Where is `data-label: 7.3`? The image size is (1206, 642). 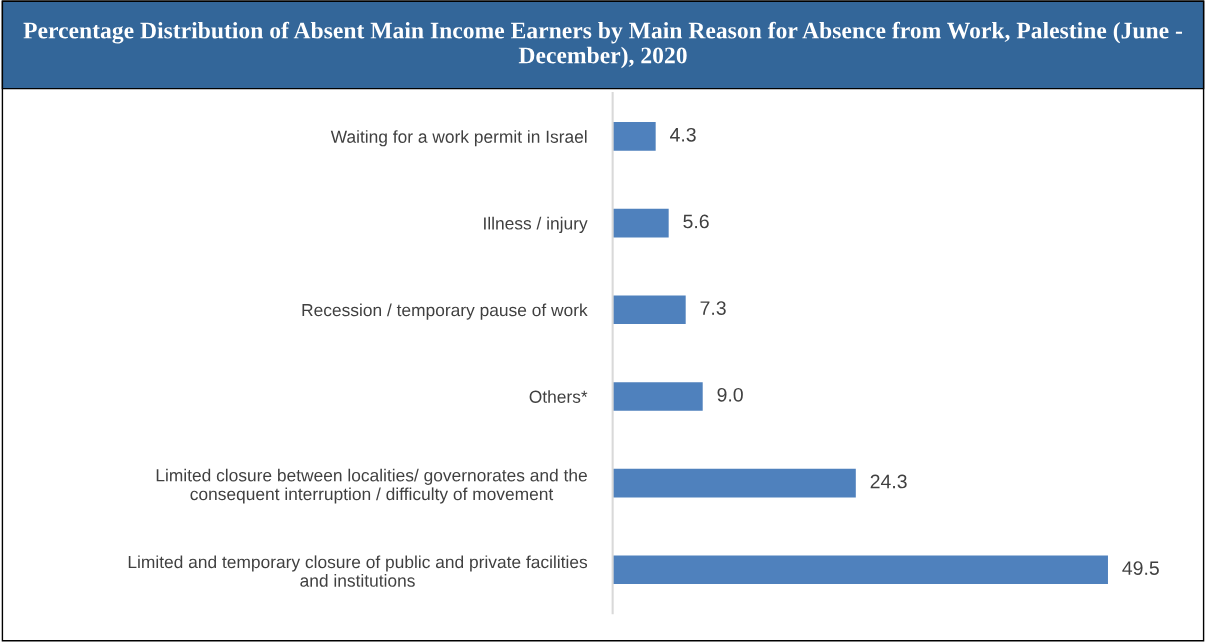 data-label: 7.3 is located at coordinates (713, 308).